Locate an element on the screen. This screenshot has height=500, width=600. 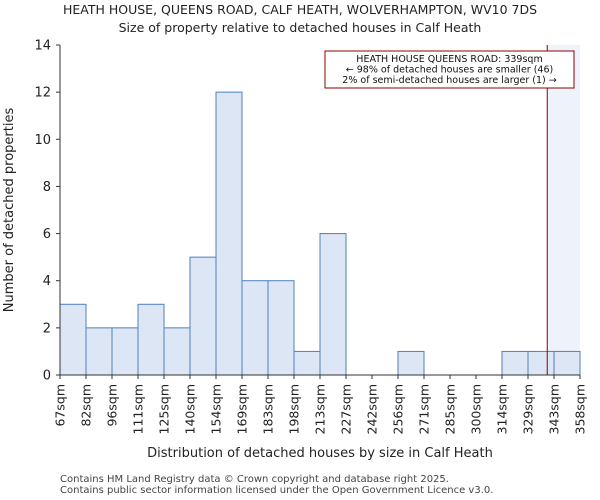
y-axis-label: Number of detached properties is located at coordinates (9, 210).